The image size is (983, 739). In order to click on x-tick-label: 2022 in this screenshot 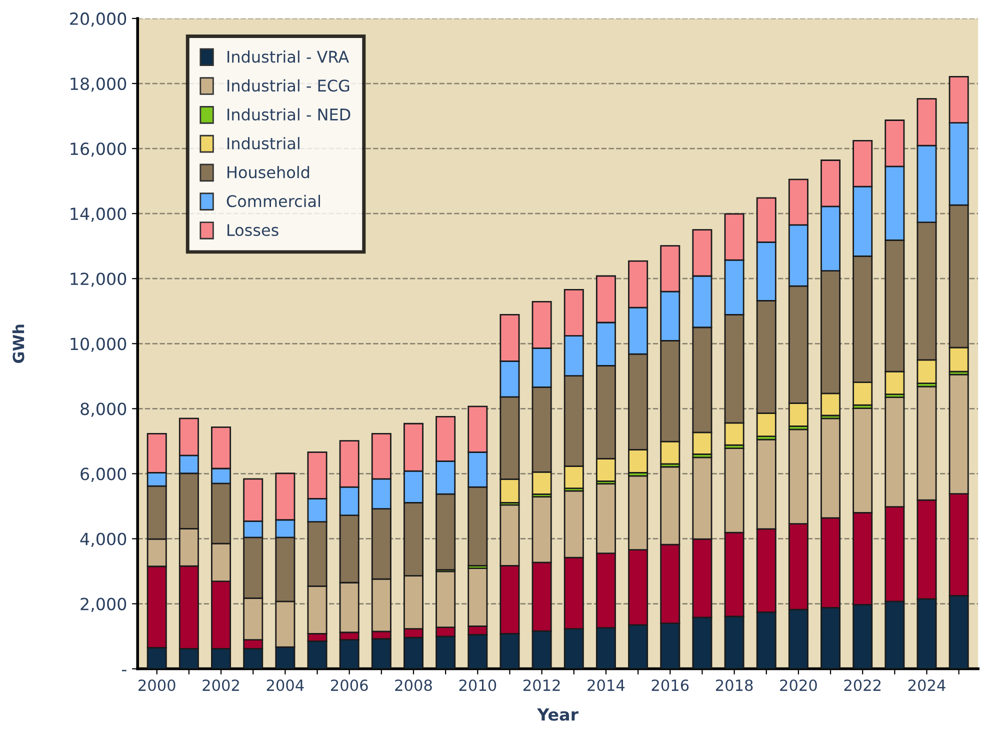, I will do `click(862, 685)`.